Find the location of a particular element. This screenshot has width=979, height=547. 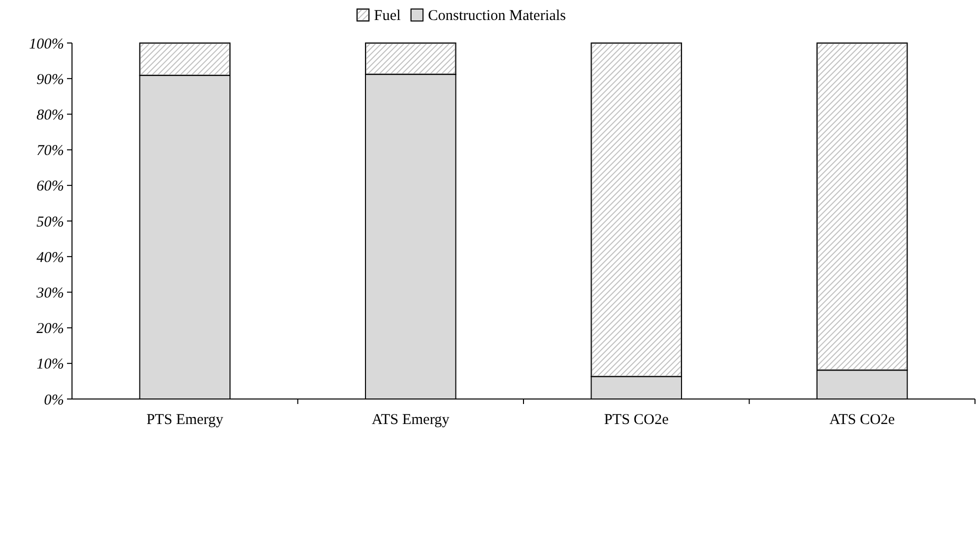

legend-label: Construction Materials is located at coordinates (497, 16).